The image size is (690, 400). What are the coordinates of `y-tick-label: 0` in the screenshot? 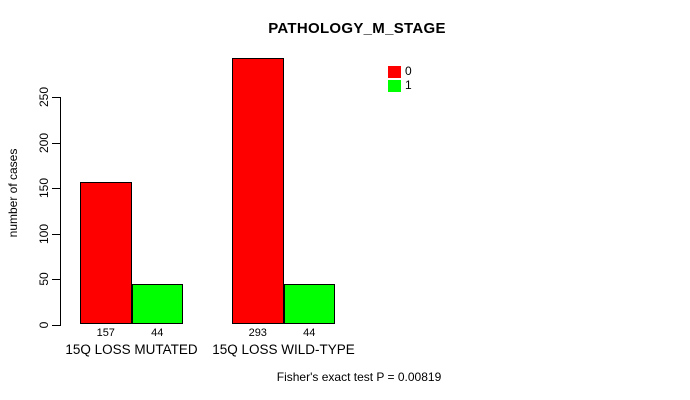 It's located at (44, 324).